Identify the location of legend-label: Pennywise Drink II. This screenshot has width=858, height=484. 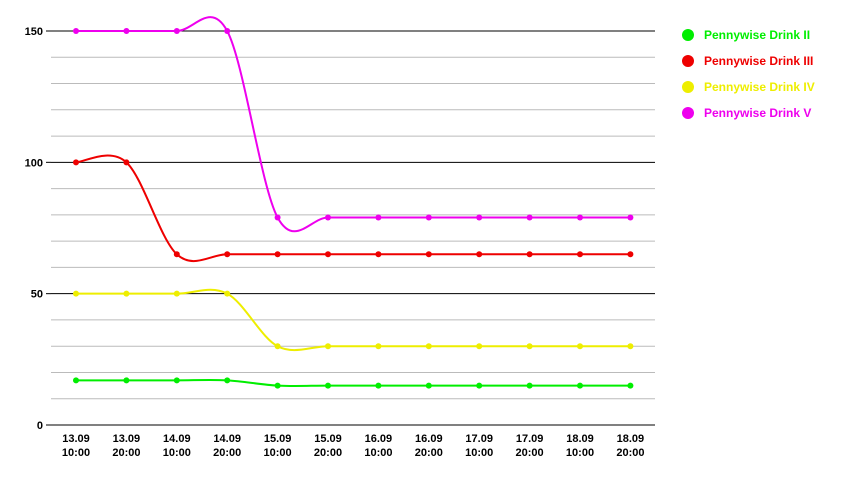
(757, 35).